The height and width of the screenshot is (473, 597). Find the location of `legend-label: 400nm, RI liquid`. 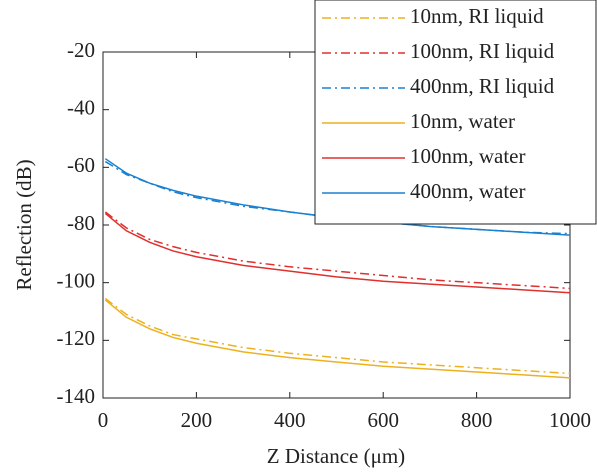

legend-label: 400nm, RI liquid is located at coordinates (482, 86).